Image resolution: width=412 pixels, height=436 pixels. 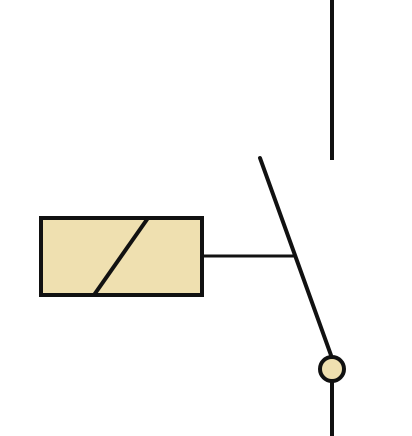 I want to click on coil-diagonal-mark, so click(x=121, y=256).